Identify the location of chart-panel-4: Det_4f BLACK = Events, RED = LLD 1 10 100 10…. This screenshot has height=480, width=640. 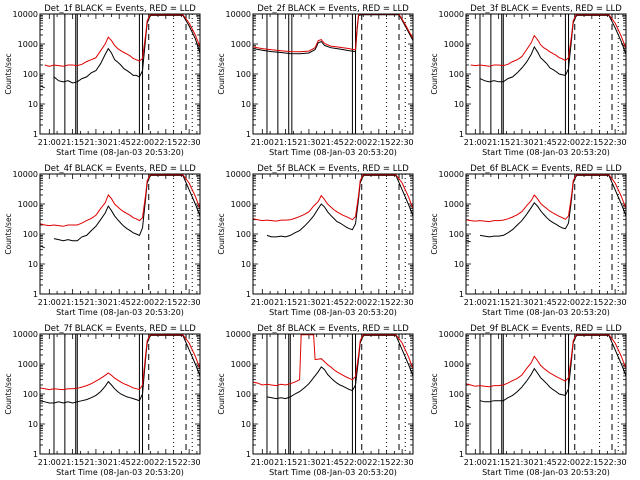
(102, 240).